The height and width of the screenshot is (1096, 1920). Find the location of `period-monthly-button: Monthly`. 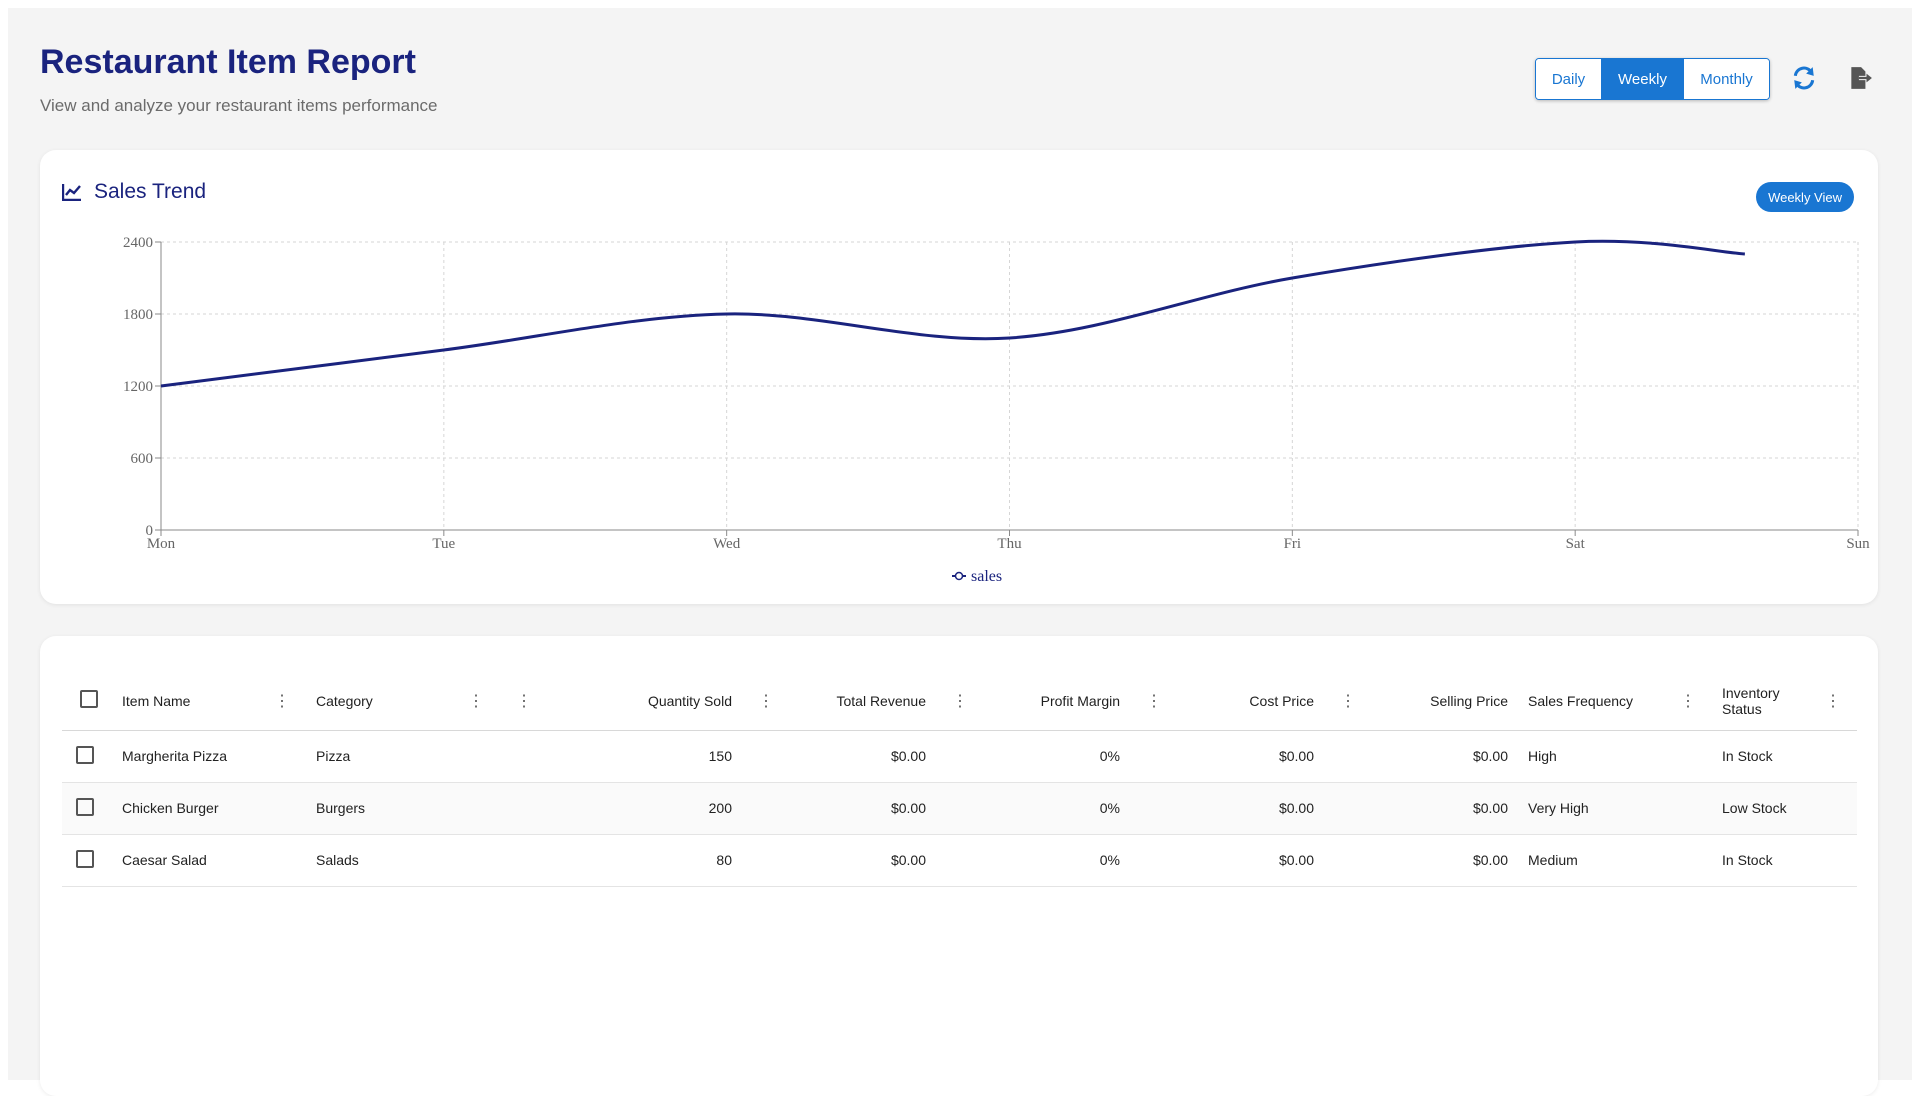

period-monthly-button: Monthly is located at coordinates (1726, 79).